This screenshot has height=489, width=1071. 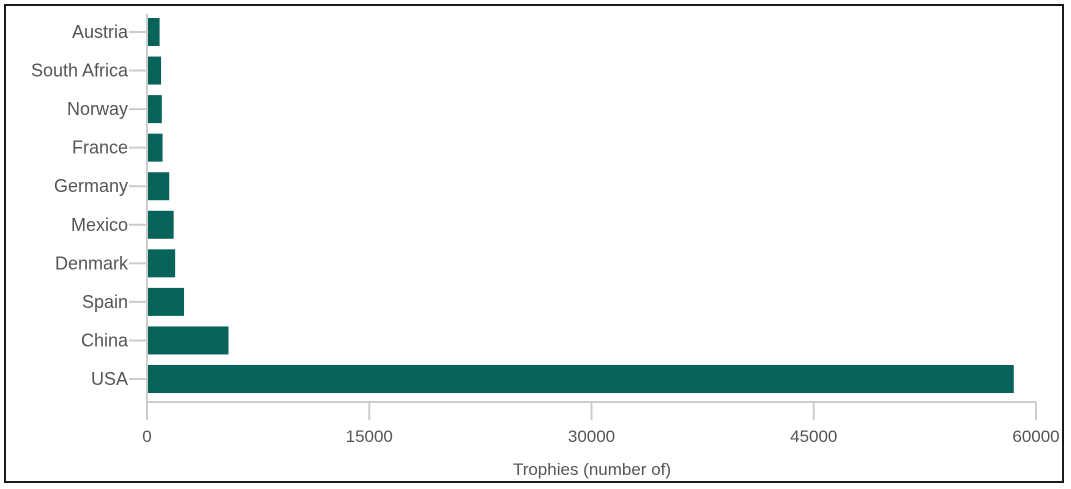 What do you see at coordinates (813, 436) in the screenshot?
I see `x-tick-label-45000: 45000` at bounding box center [813, 436].